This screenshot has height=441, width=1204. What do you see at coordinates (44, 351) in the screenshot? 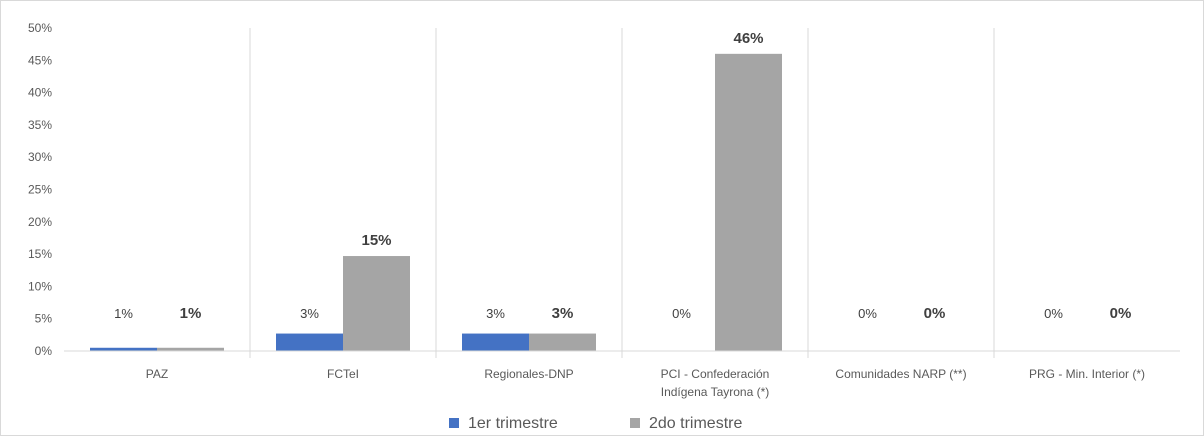
I see `y-tick-label: 0%` at bounding box center [44, 351].